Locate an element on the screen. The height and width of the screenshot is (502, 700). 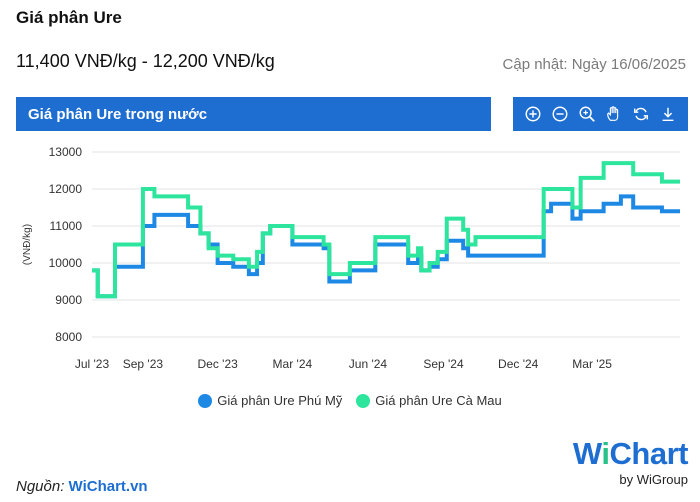
y-tick-label: 11000 is located at coordinates (66, 226).